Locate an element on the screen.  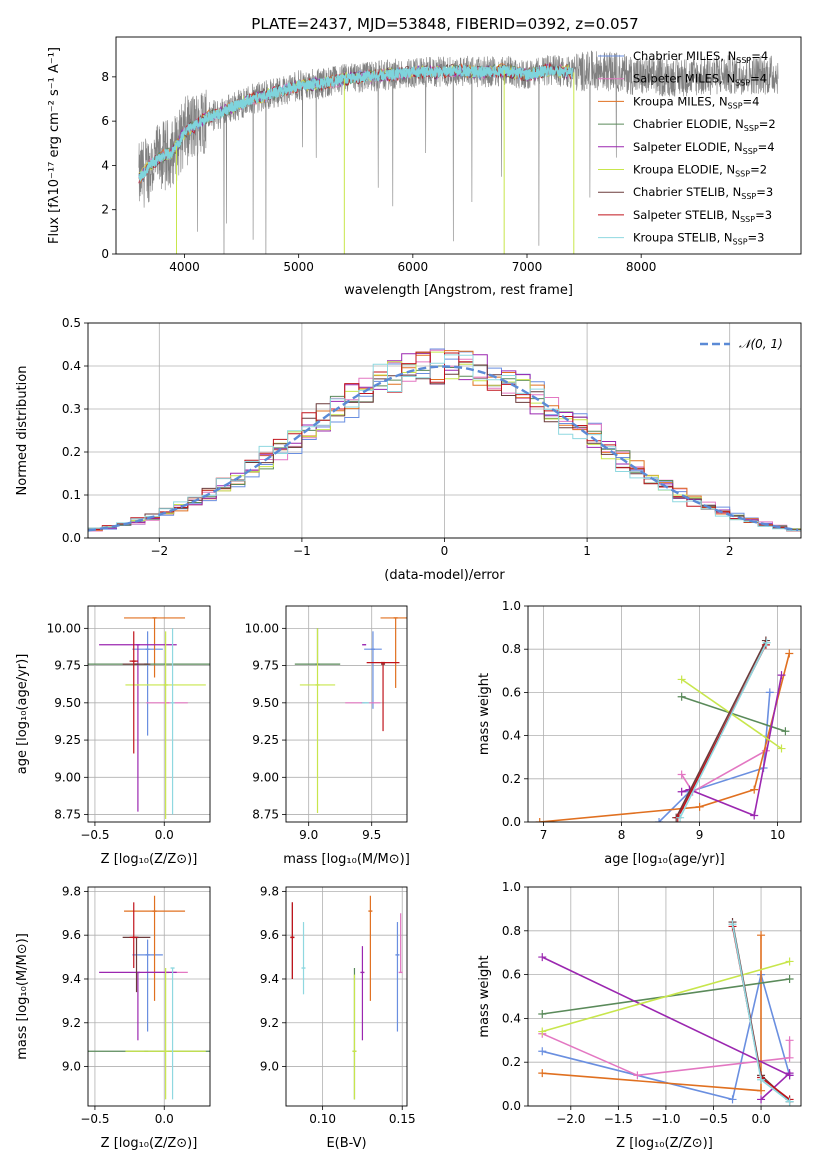
legend-label-text: Chabrier MILES, N is located at coordinates (684, 56).